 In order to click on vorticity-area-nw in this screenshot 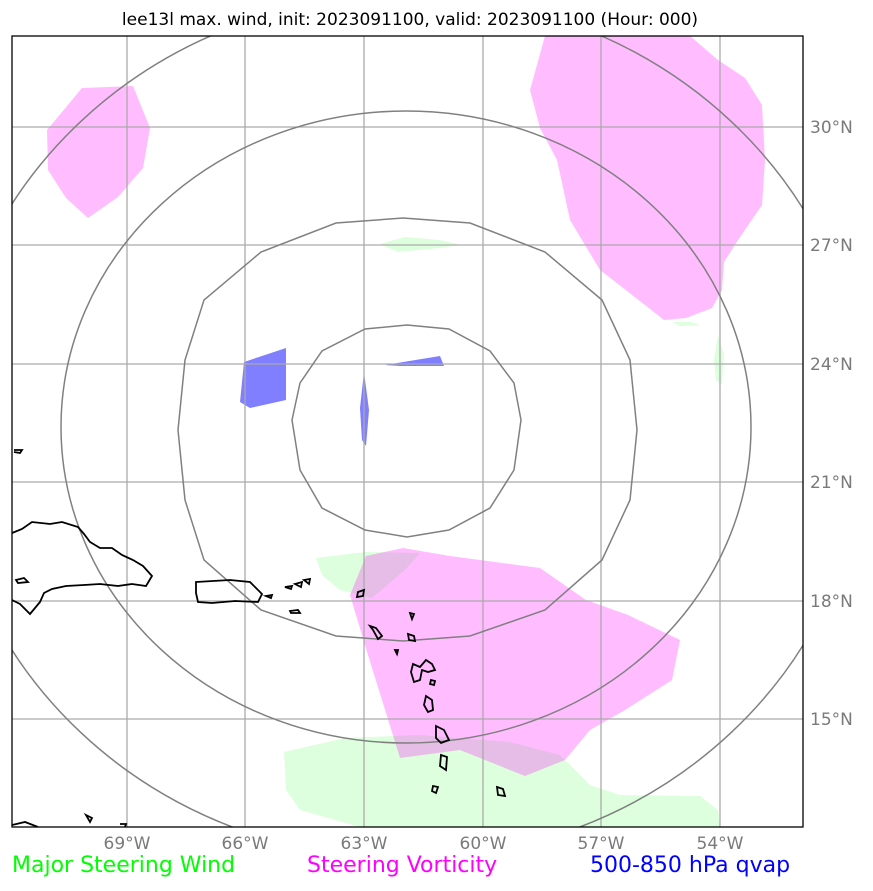, I will do `click(98, 152)`.